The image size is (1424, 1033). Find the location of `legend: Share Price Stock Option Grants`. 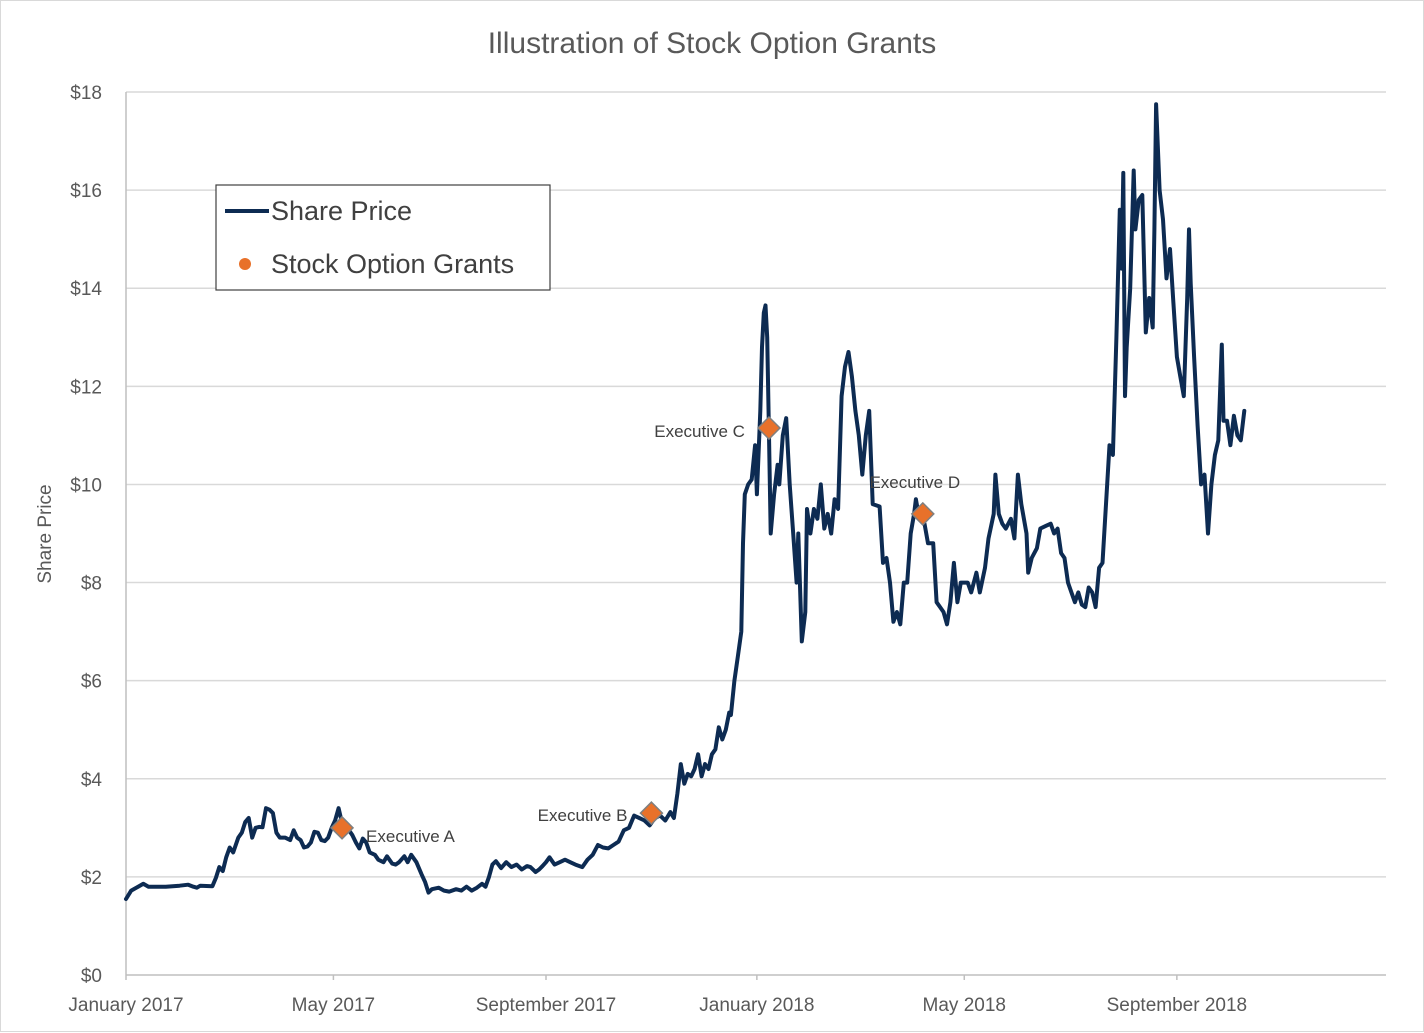

legend: Share Price Stock Option Grants is located at coordinates (383, 237).